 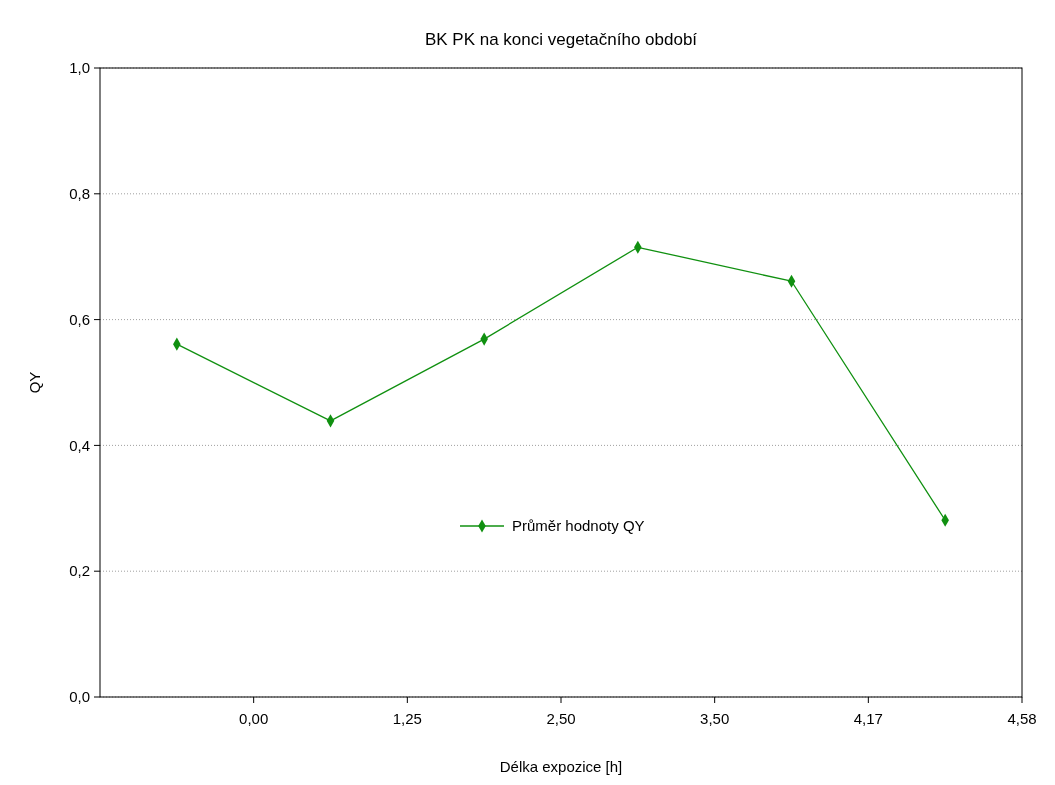 What do you see at coordinates (79, 445) in the screenshot?
I see `y-tick-label: 0,4` at bounding box center [79, 445].